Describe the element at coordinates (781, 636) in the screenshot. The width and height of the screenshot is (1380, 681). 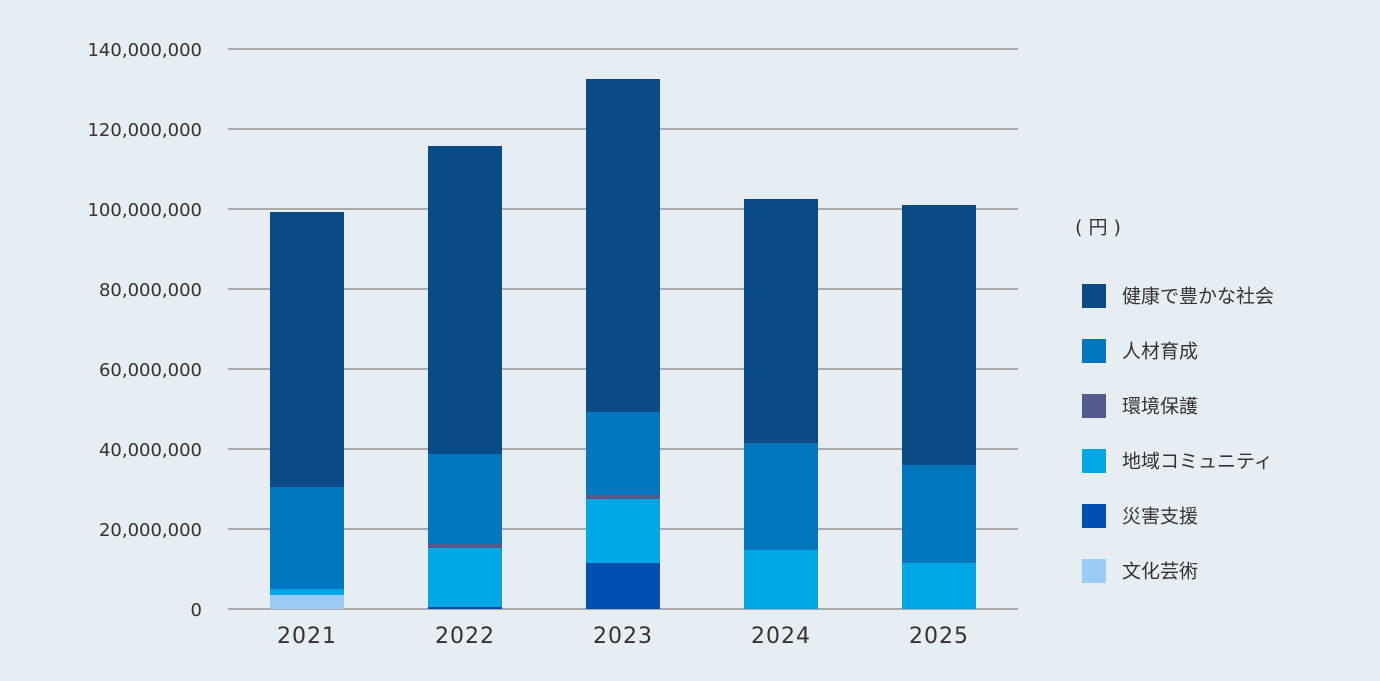
I see `x-tick-label: 2024` at that location.